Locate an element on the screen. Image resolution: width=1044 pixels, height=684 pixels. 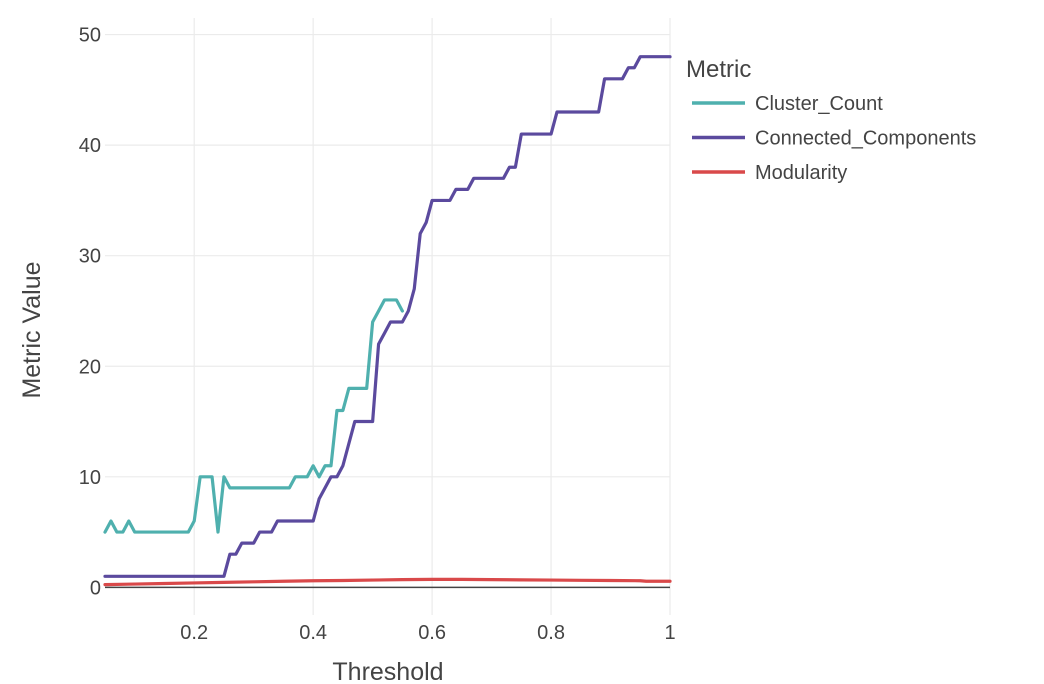
legend-item-cluster-count: Cluster_Count is located at coordinates (787, 104).